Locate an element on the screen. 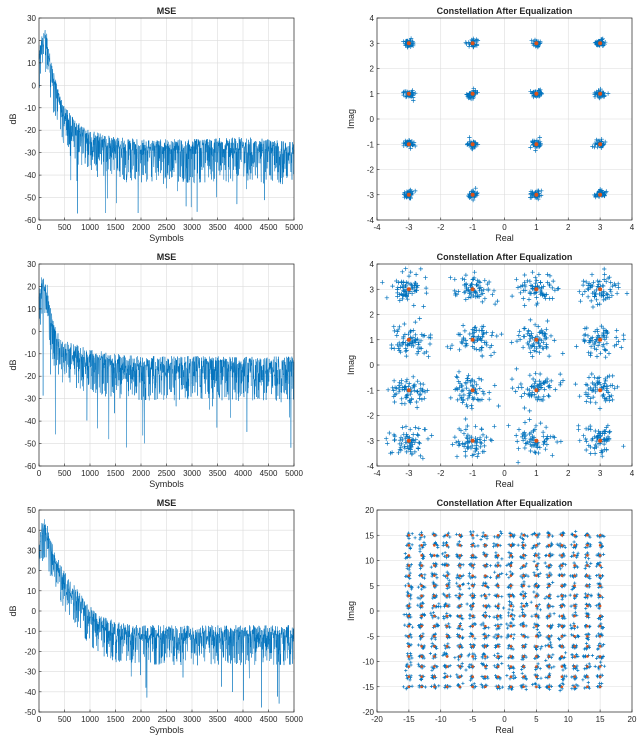 The width and height of the screenshot is (642, 739). y-tick-label: -50 is located at coordinates (30, 198).